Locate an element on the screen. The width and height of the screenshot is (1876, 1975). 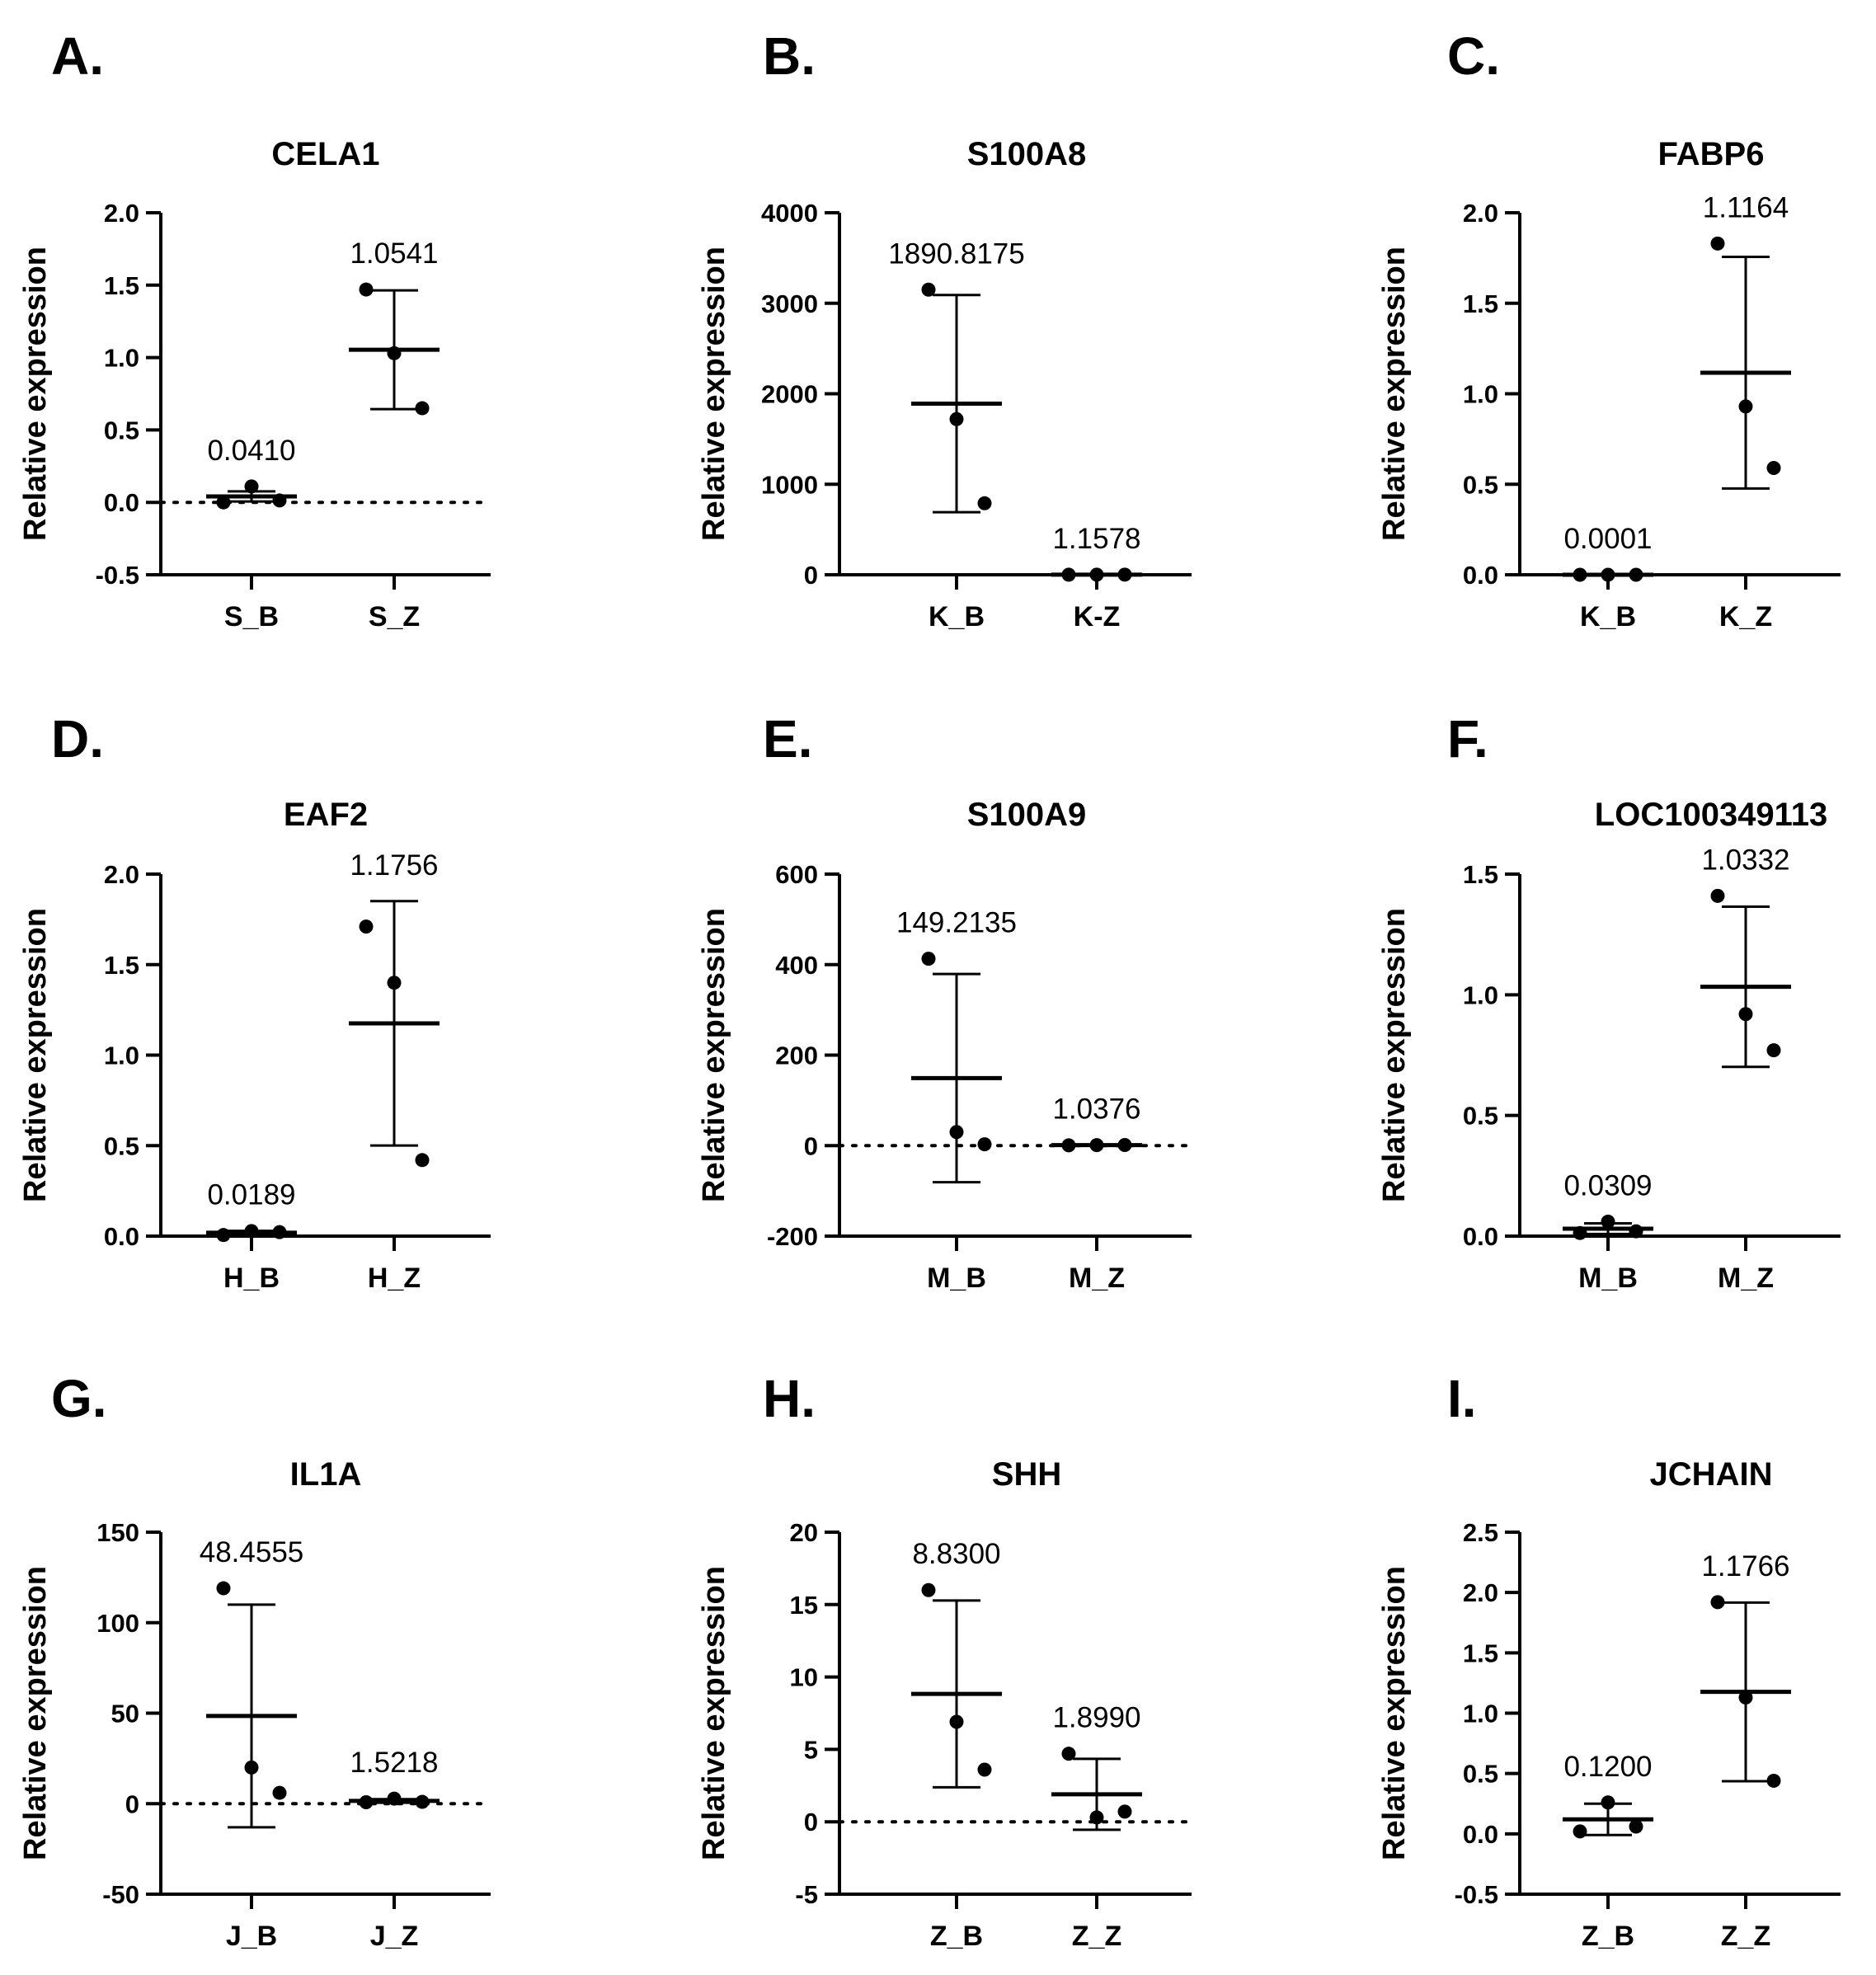
y-tick-label: 10 is located at coordinates (804, 1677).